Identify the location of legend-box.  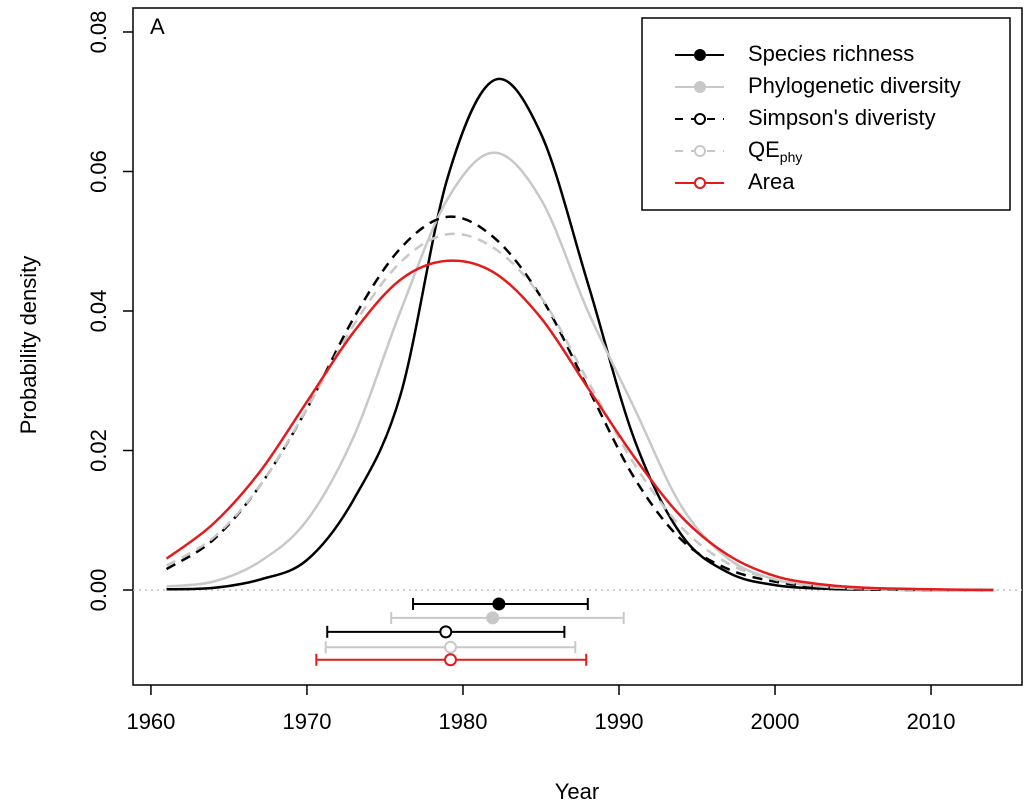
(826, 114).